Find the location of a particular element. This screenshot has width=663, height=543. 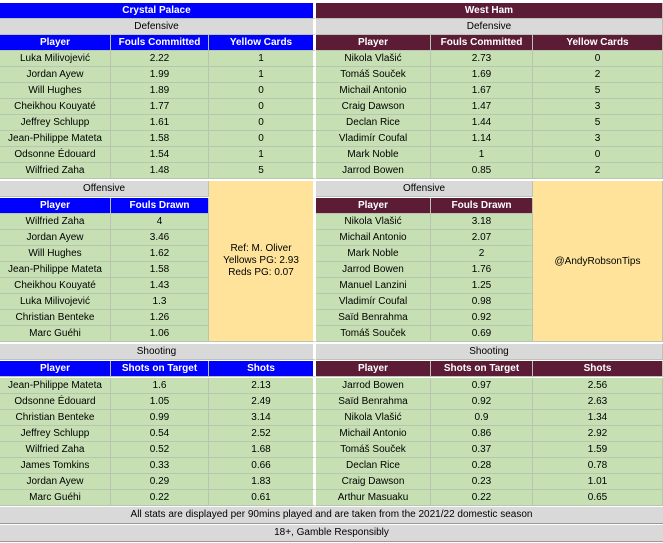

referee-yellows-per-game: Yellows PG: 2.93 is located at coordinates (261, 260).